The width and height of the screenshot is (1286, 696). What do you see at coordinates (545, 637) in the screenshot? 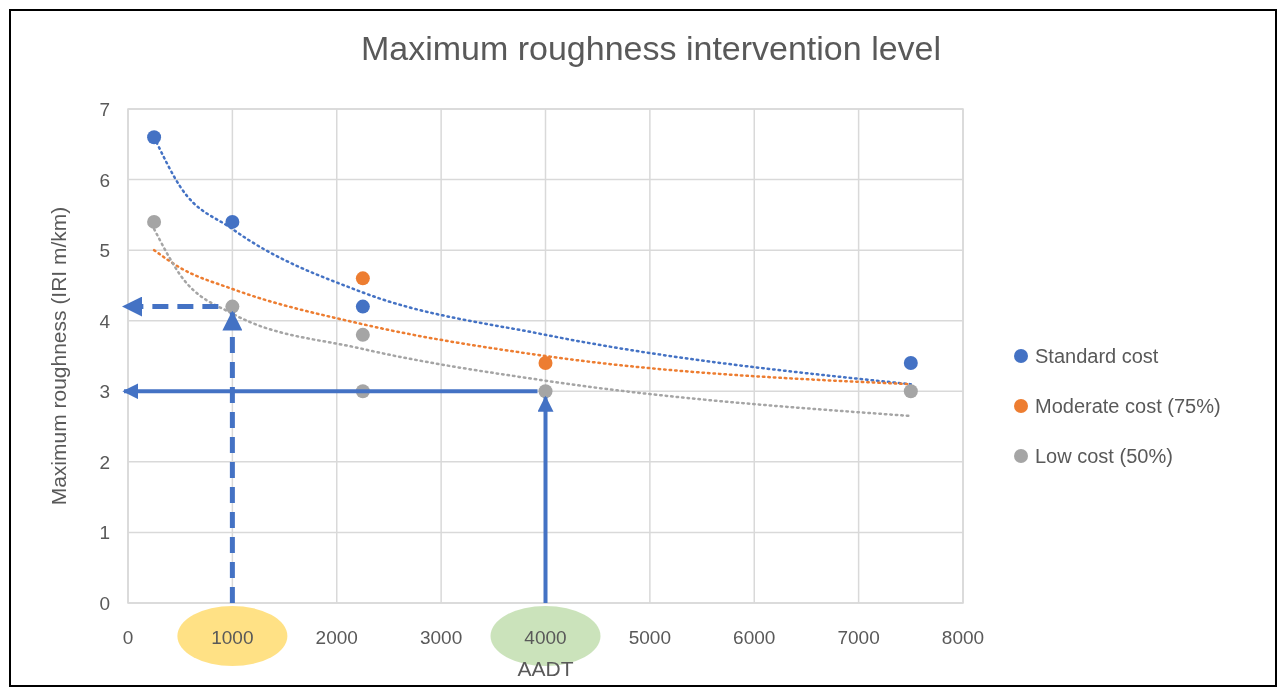
I see `x-tick-label: 4000` at bounding box center [545, 637].